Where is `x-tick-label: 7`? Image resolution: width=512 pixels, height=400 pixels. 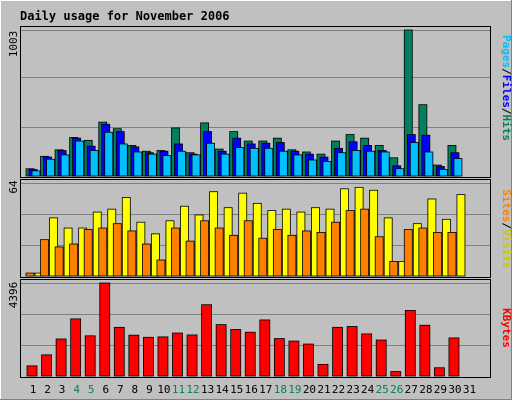
x-tick-label: 7 is located at coordinates (120, 389).